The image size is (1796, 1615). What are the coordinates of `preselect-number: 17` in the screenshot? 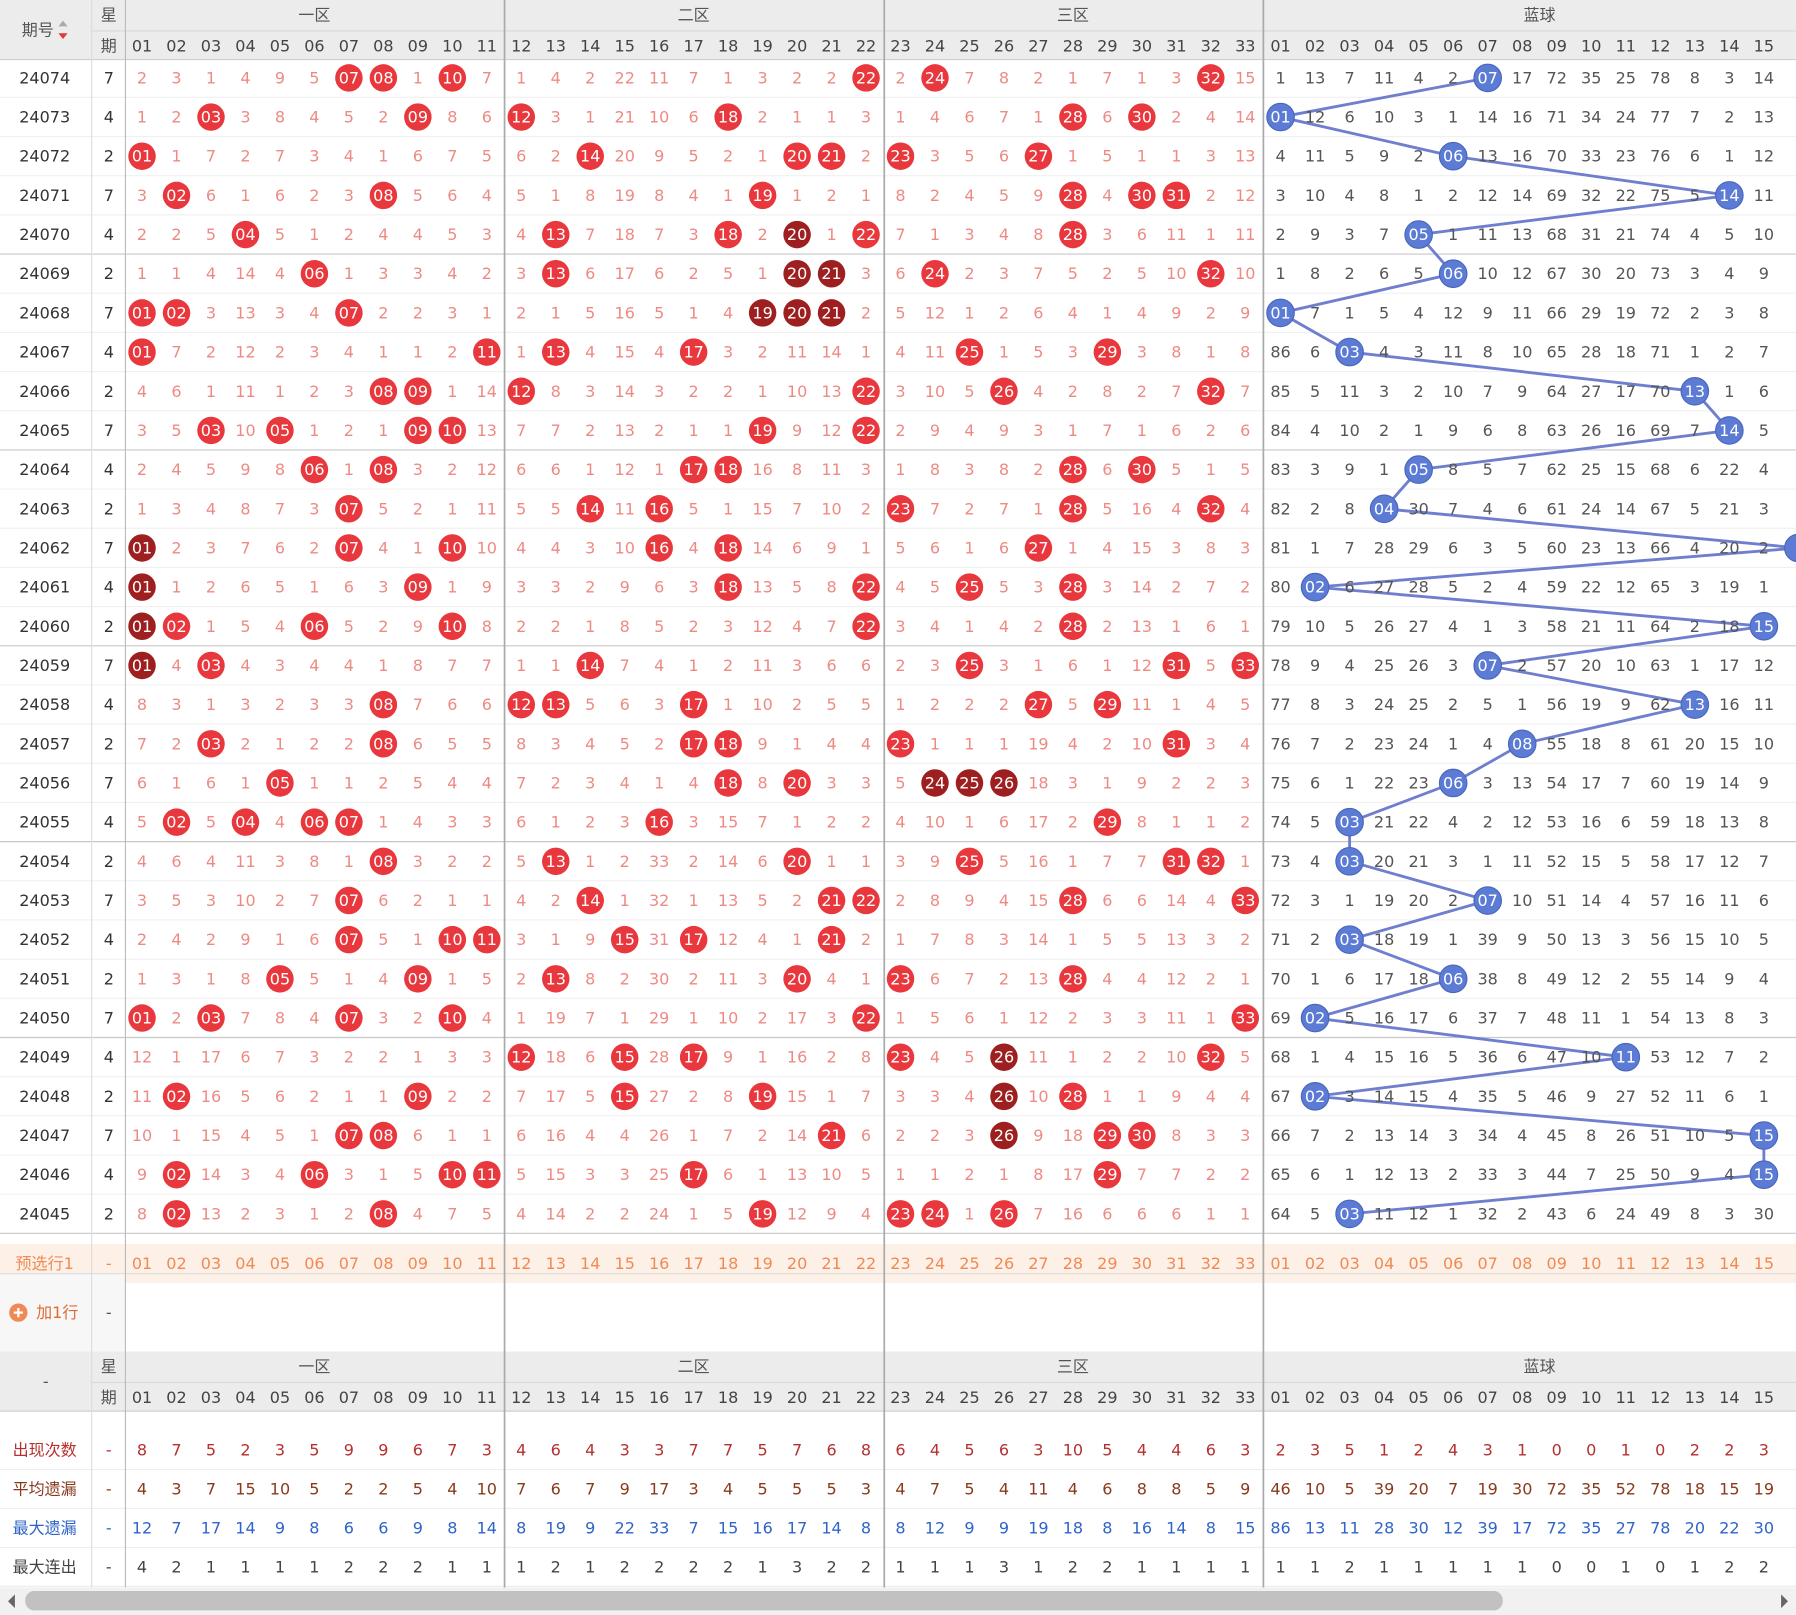 It's located at (693, 1263).